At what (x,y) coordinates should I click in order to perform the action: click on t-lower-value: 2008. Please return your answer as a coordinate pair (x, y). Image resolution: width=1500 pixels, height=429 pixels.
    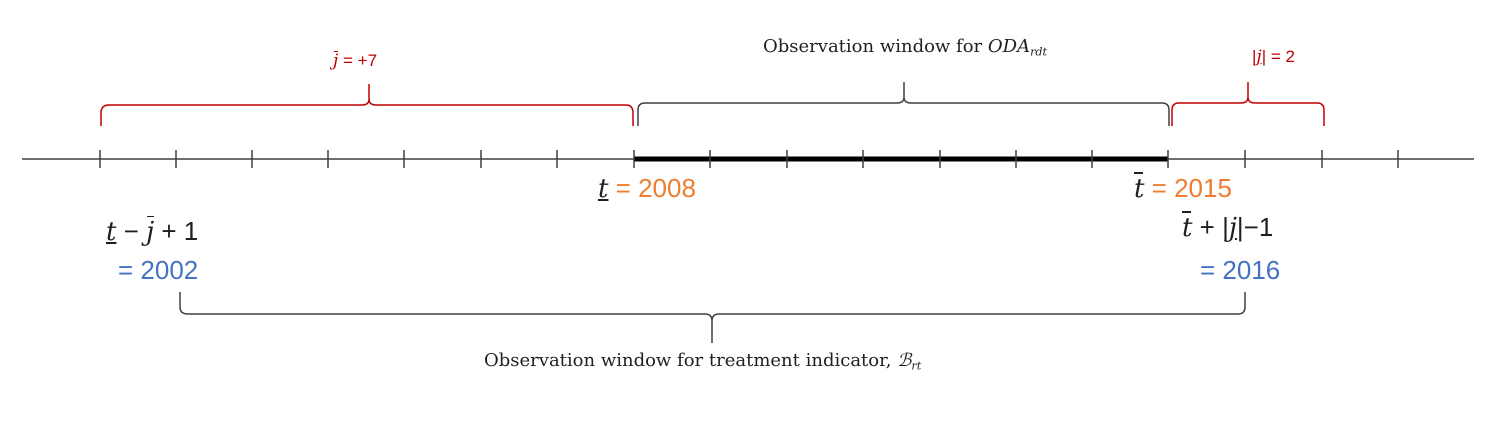
    Looking at the image, I should click on (667, 188).